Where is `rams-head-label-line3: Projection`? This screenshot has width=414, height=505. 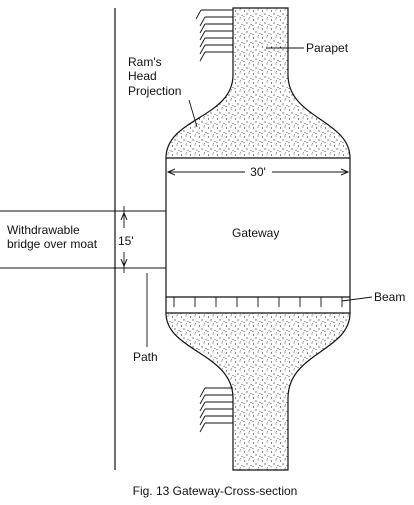
rams-head-label-line3: Projection is located at coordinates (154, 91).